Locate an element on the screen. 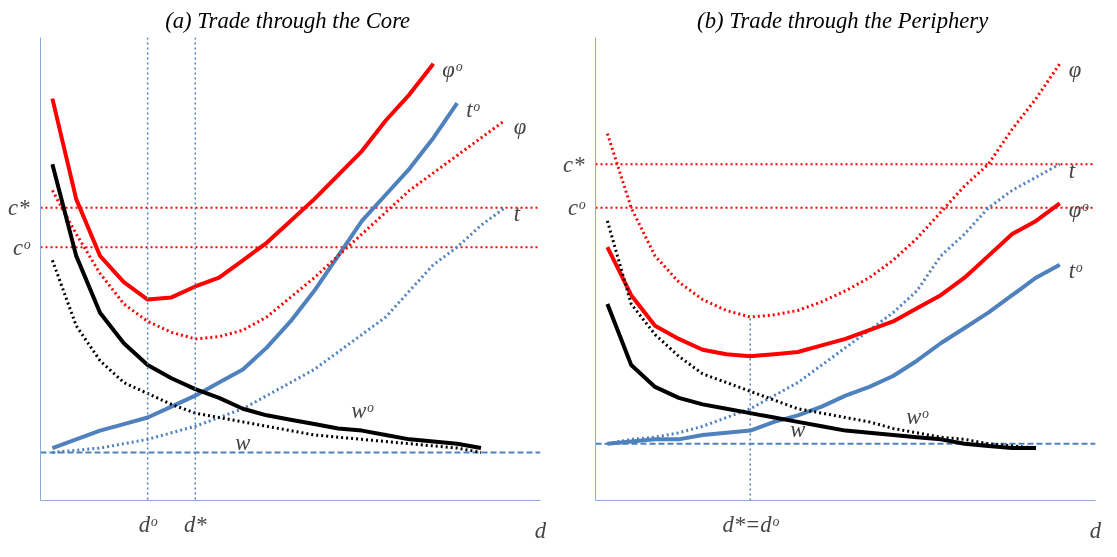 The width and height of the screenshot is (1117, 557). x-tick-label: dᵒ is located at coordinates (148, 524).